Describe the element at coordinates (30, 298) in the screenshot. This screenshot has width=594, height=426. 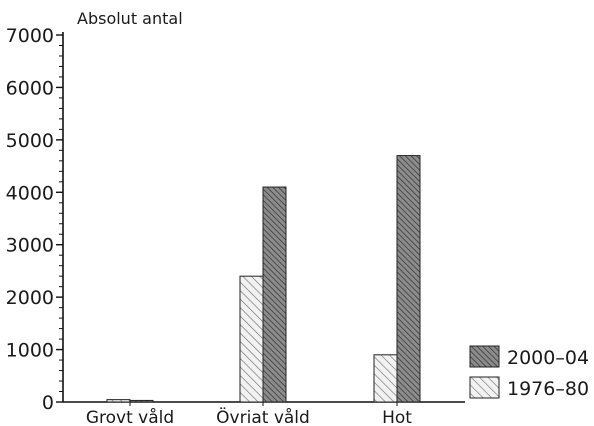
I see `y-tick-label: 2000` at that location.